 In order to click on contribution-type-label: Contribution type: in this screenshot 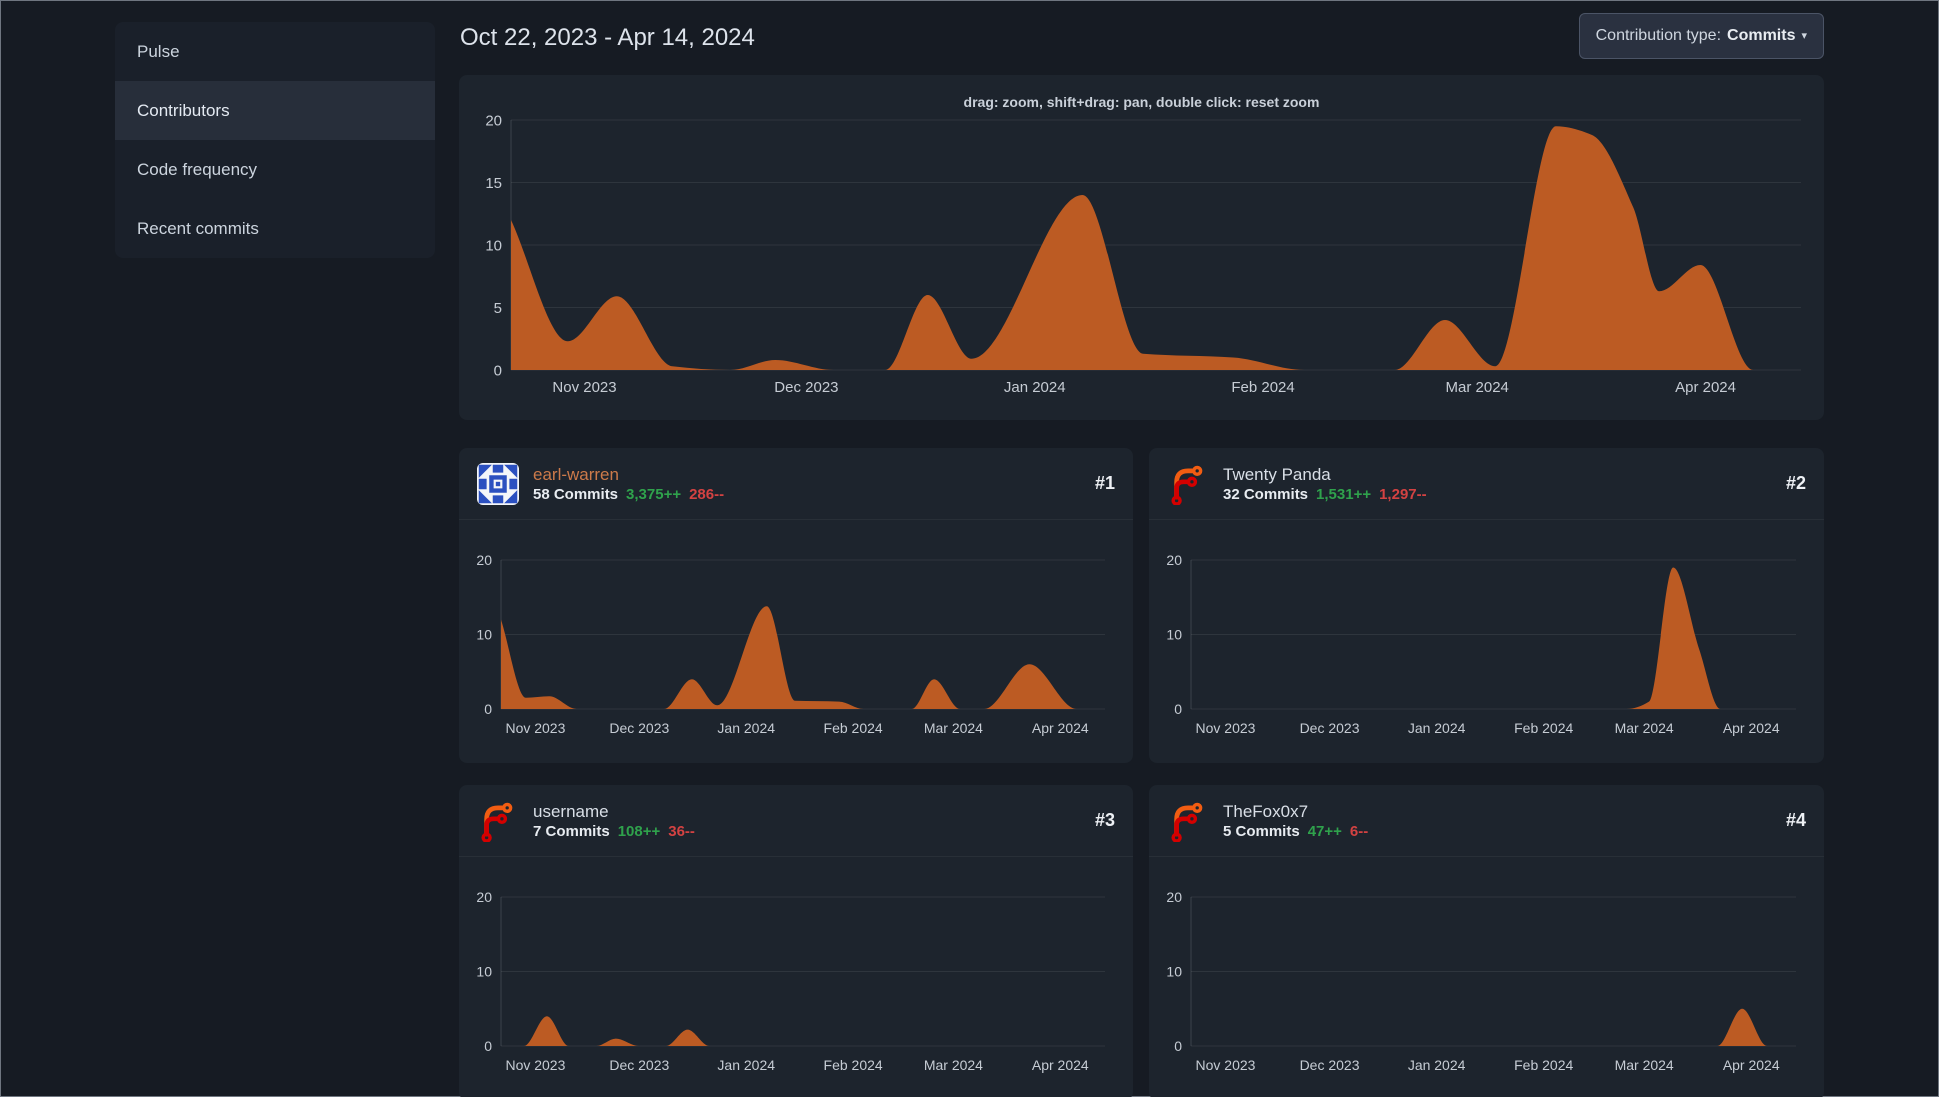, I will do `click(1658, 35)`.